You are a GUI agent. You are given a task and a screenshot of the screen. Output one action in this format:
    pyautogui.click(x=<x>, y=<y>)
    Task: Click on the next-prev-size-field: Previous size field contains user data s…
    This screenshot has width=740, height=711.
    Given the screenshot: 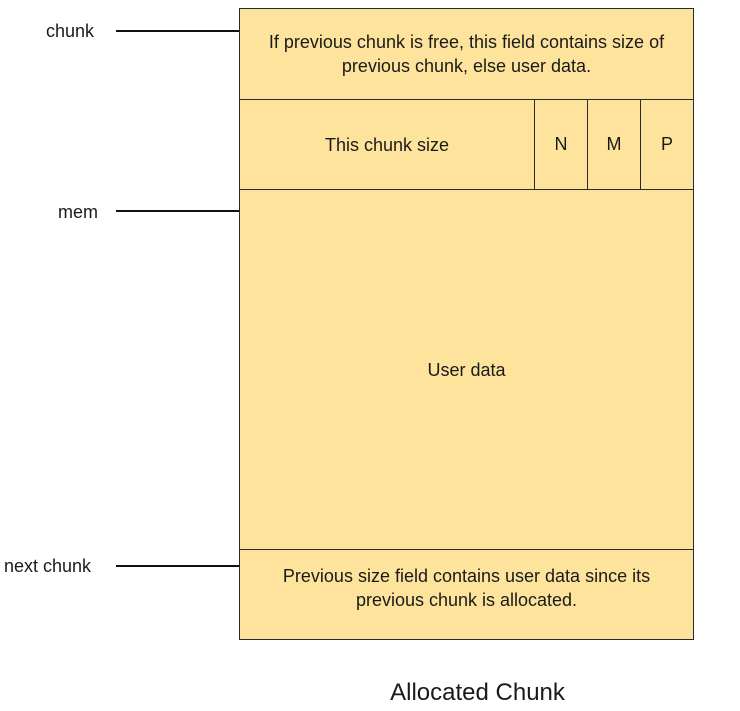 What is the action you would take?
    pyautogui.click(x=466, y=594)
    